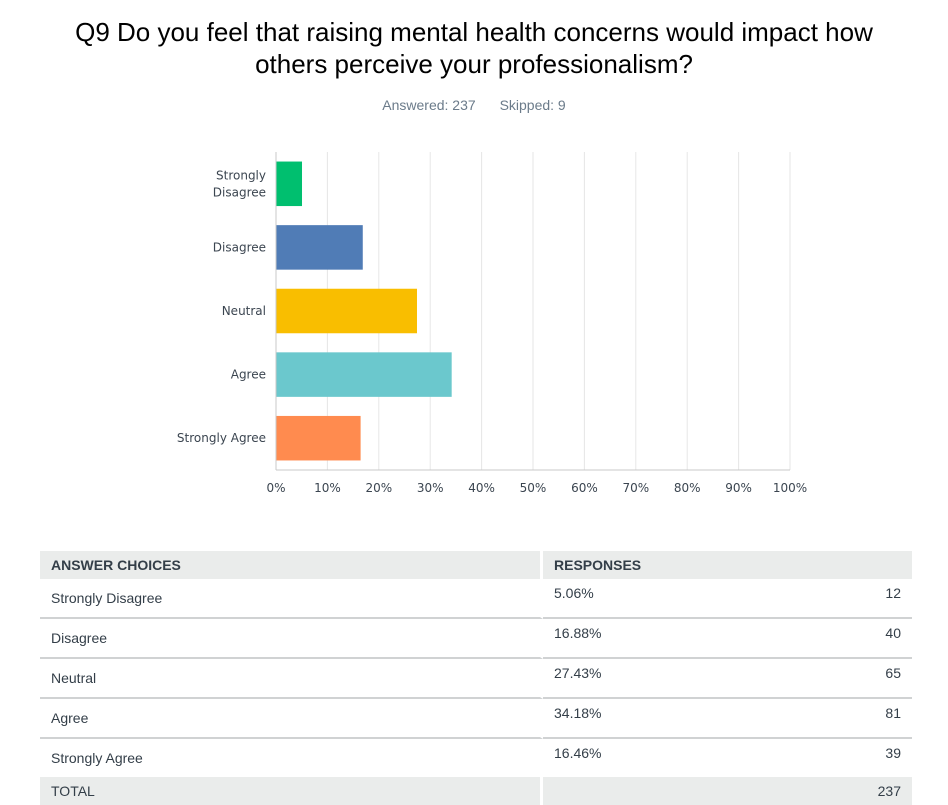  I want to click on choice-cell: Neutral, so click(291, 679).